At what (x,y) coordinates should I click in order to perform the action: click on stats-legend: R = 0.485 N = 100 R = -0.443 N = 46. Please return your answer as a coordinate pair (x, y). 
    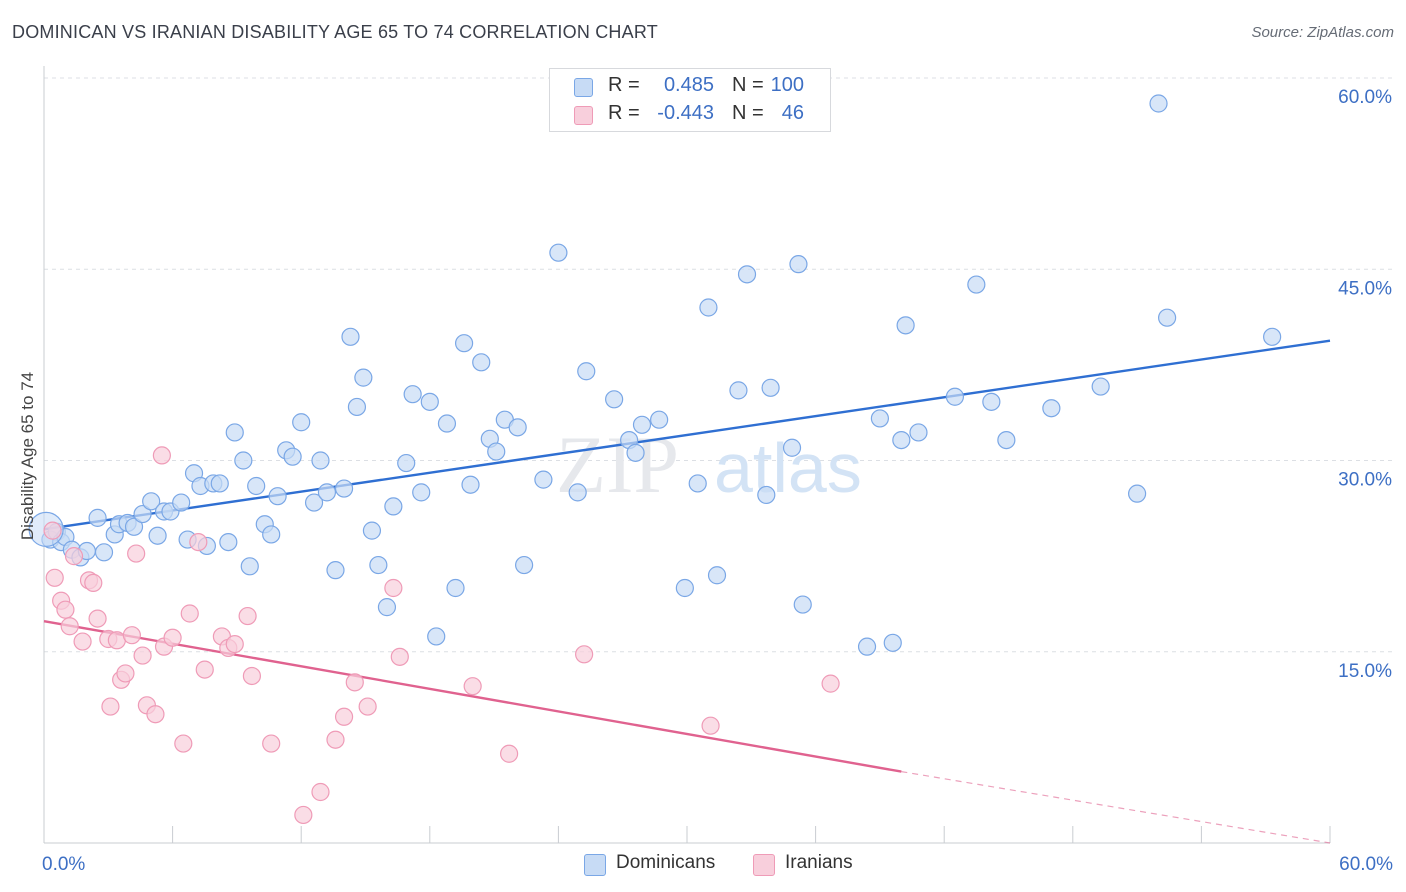
    Looking at the image, I should click on (690, 100).